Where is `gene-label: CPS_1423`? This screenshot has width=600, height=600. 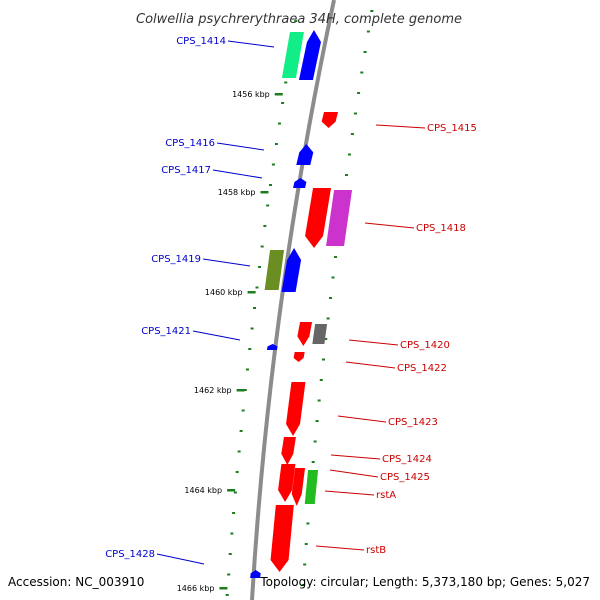
gene-label: CPS_1423 is located at coordinates (413, 422).